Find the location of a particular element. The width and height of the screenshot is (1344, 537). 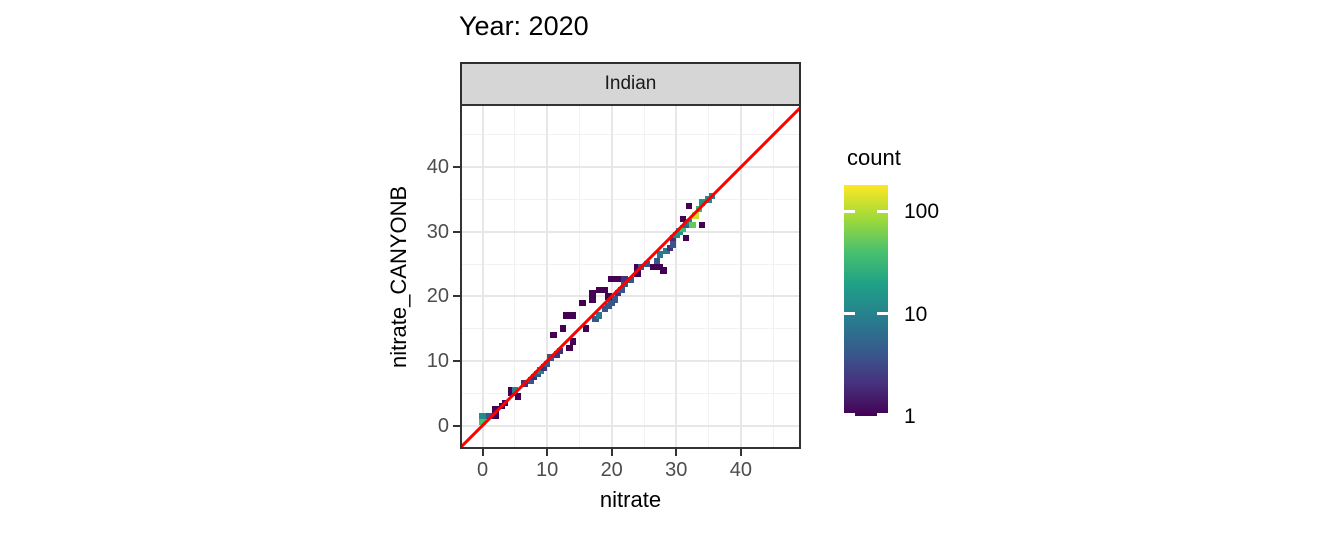

x-axis-tick-label: 0 is located at coordinates (482, 470).